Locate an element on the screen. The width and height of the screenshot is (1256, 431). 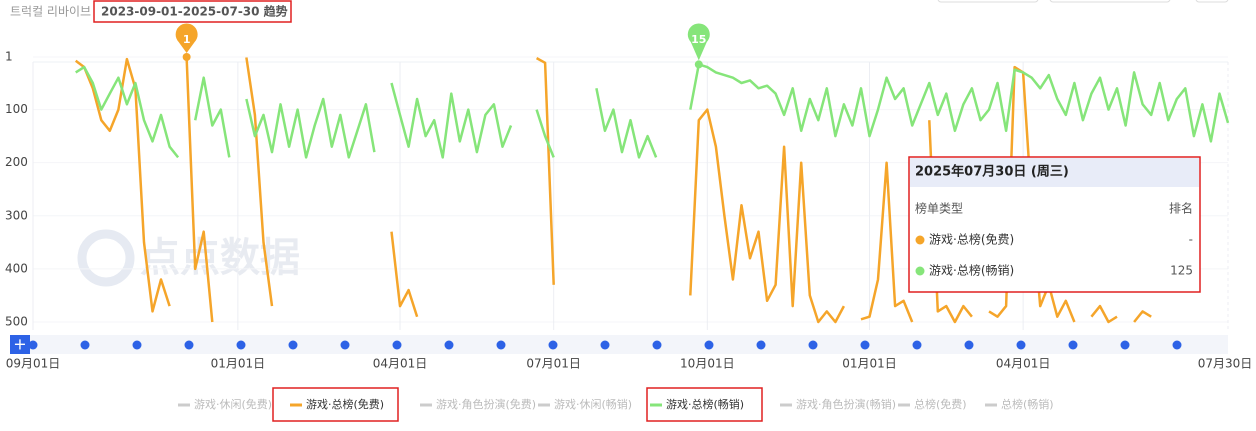
legend-label: 游戏·总榜(畅销) is located at coordinates (705, 404).